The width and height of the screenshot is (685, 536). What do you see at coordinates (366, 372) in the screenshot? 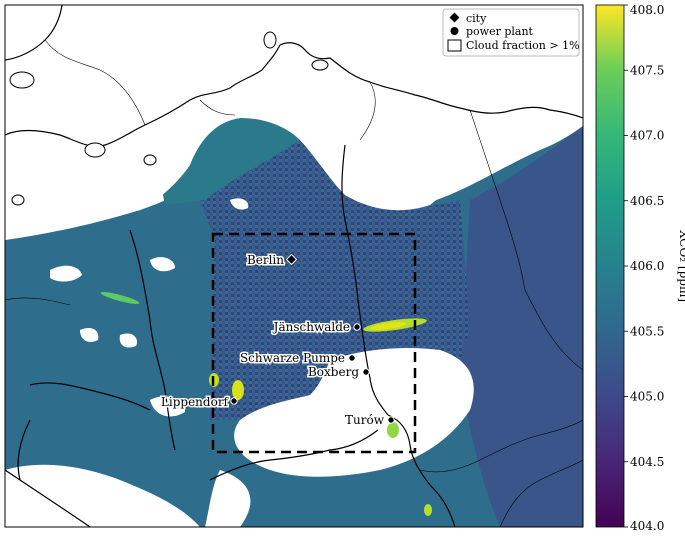
I see `marker-boxberg` at bounding box center [366, 372].